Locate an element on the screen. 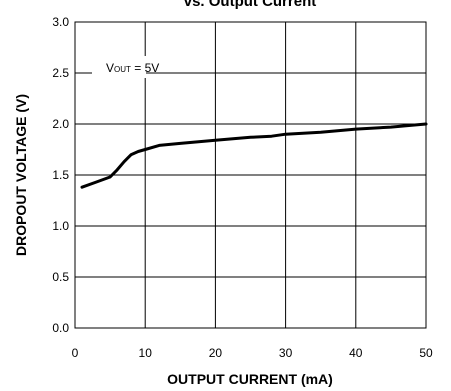  y-tick-label: 1.5 is located at coordinates (60, 175).